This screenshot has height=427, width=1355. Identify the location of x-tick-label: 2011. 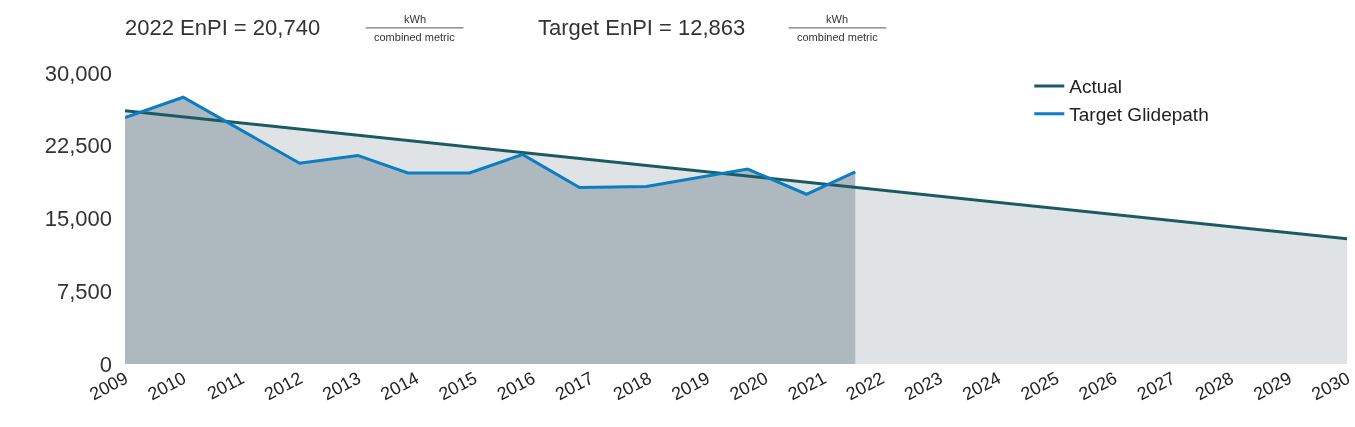
(225, 385).